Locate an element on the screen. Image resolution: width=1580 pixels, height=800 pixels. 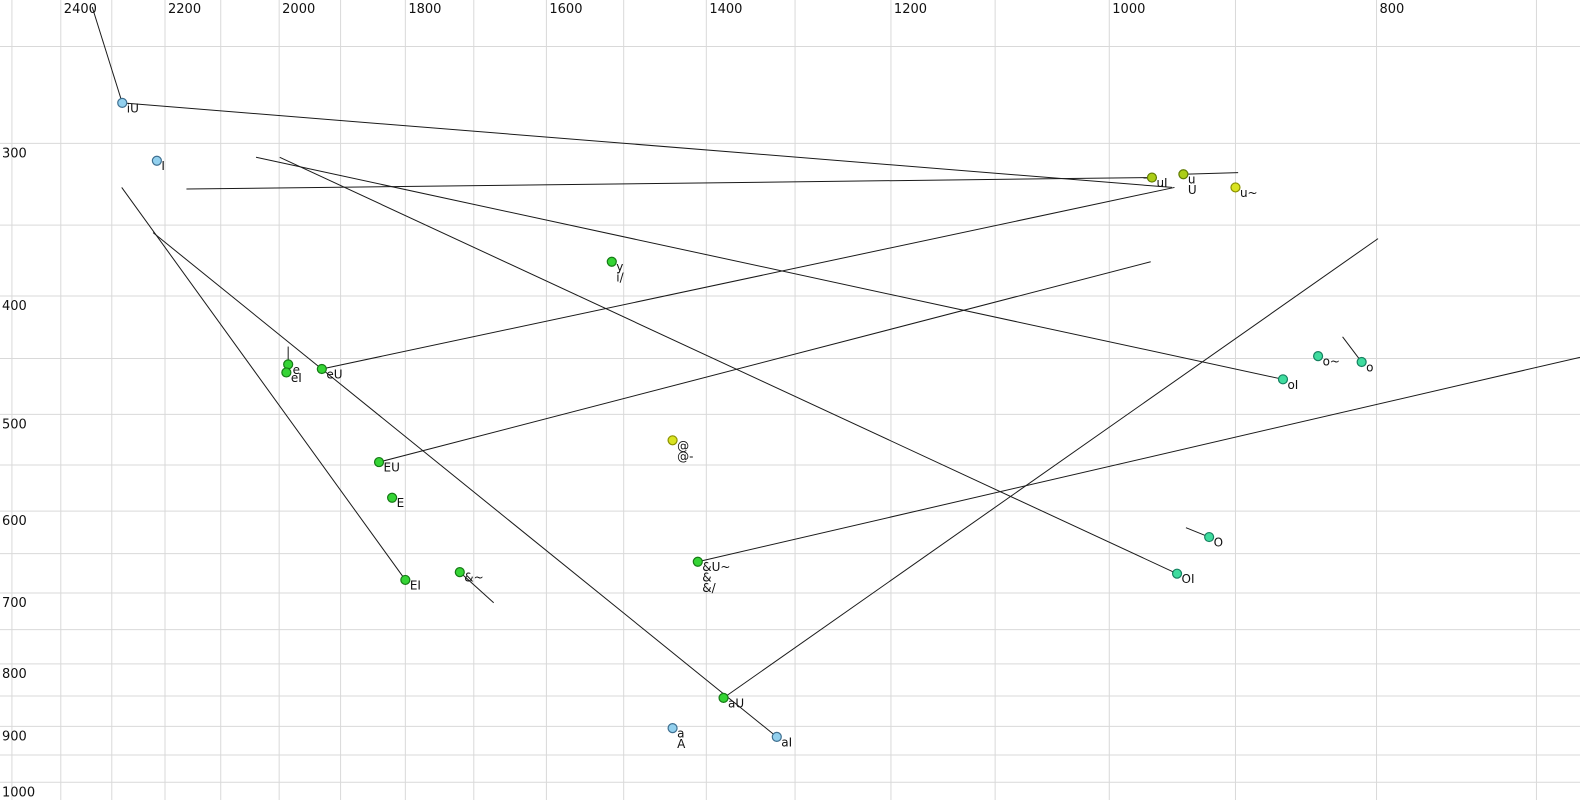
vowel-label-o~: o~ is located at coordinates (1331, 362).